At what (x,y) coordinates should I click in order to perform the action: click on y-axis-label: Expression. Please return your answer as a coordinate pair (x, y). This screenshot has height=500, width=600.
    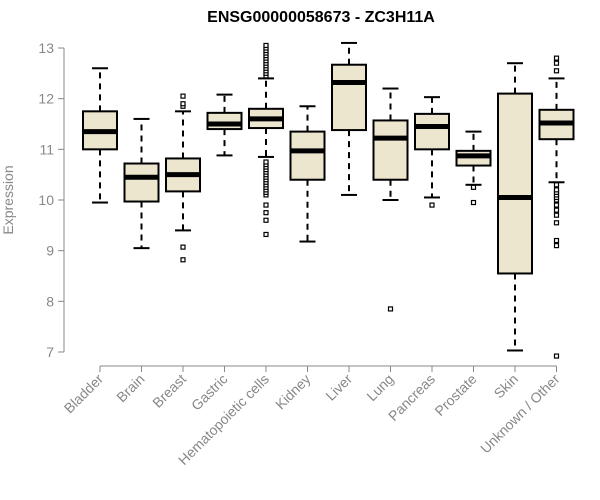
    Looking at the image, I should click on (8, 199).